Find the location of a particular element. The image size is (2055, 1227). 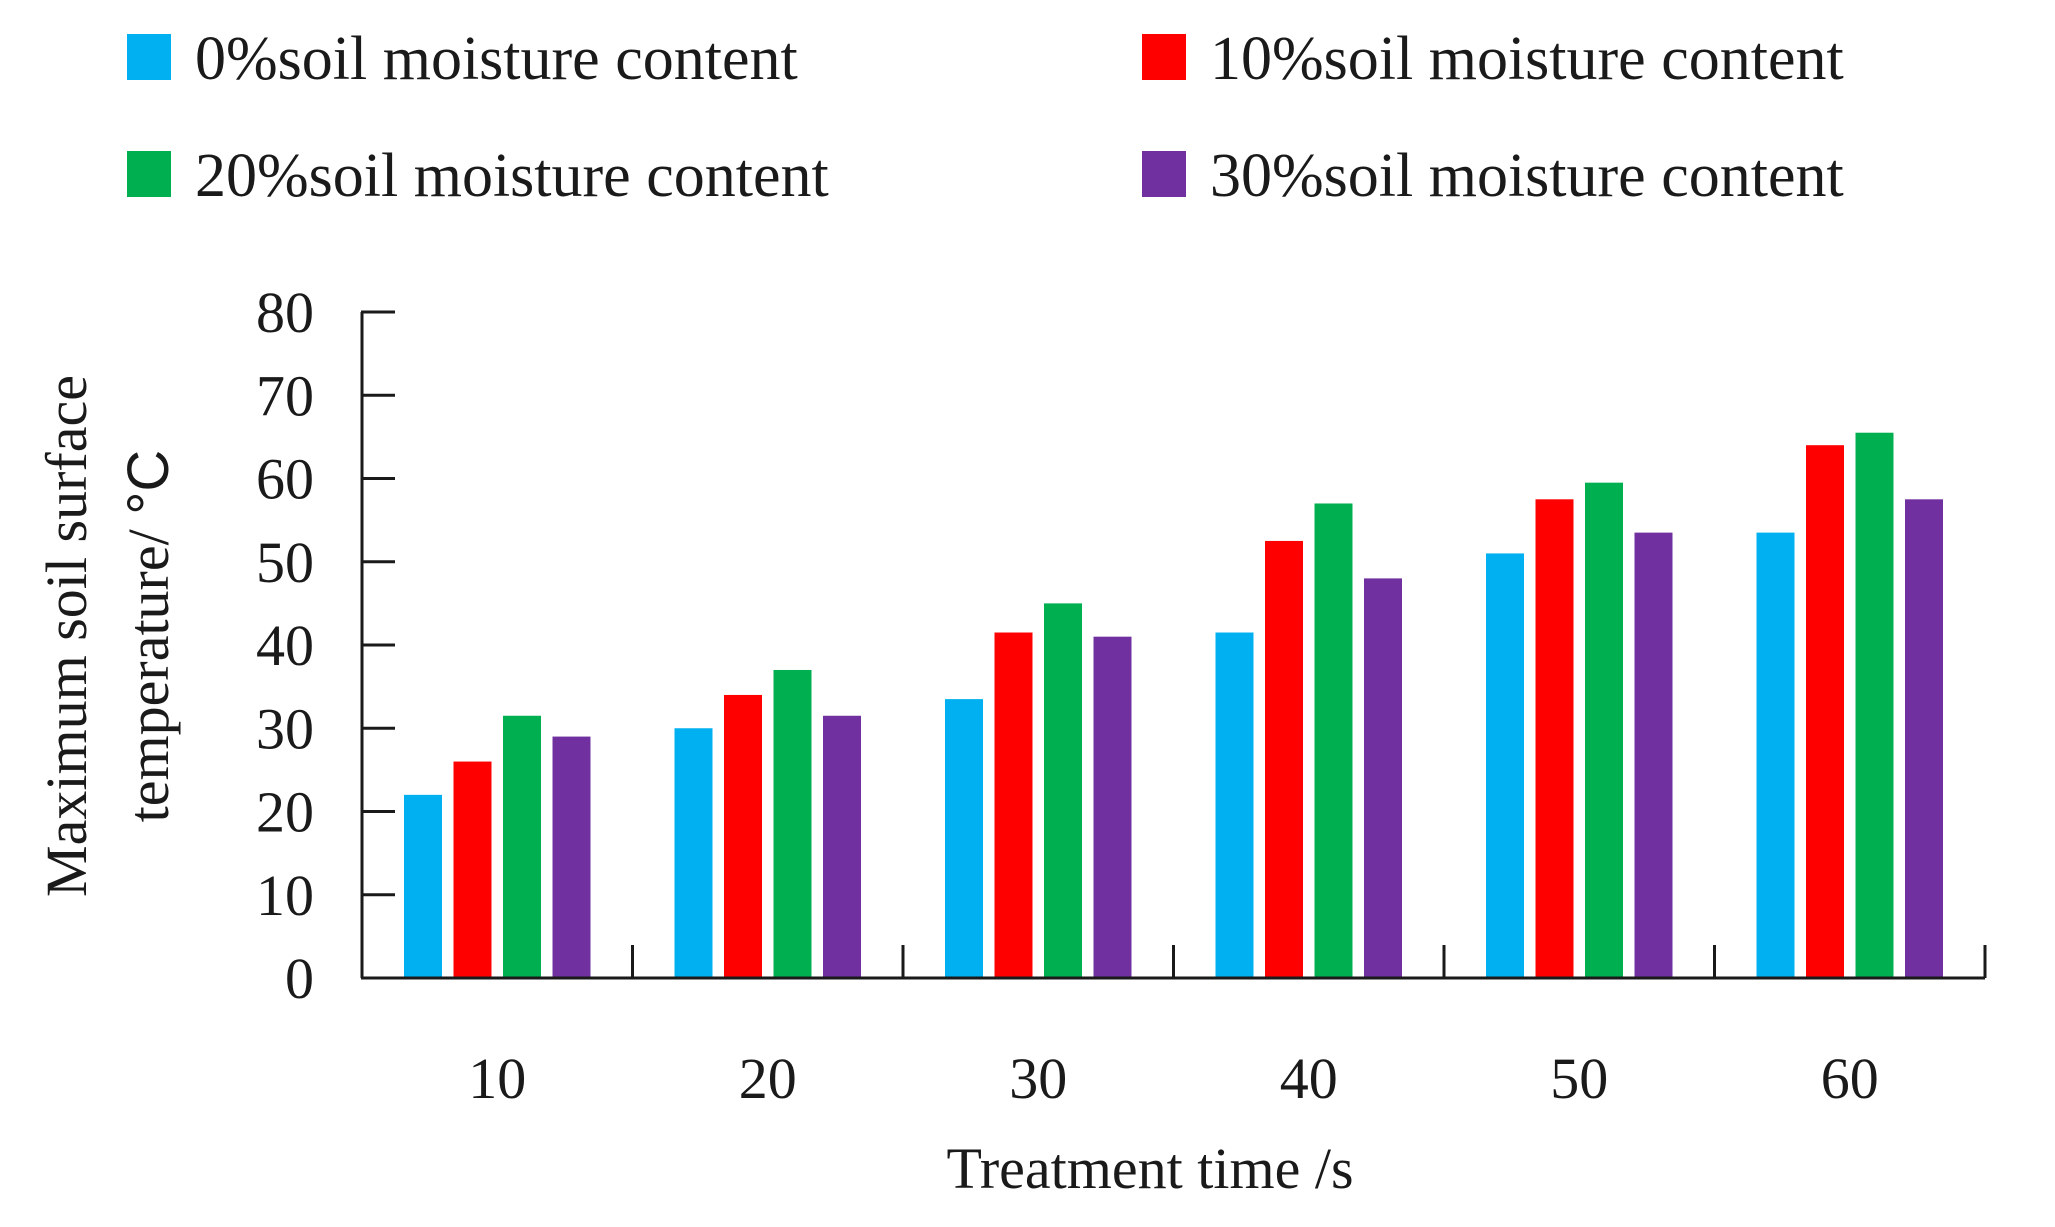

y-tick-label-30: 30 is located at coordinates (285, 728).